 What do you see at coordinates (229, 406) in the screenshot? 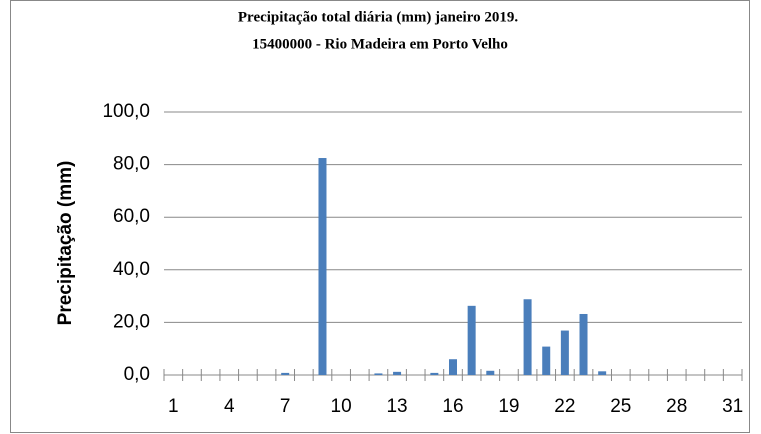
I see `x-tick-label: 4` at bounding box center [229, 406].